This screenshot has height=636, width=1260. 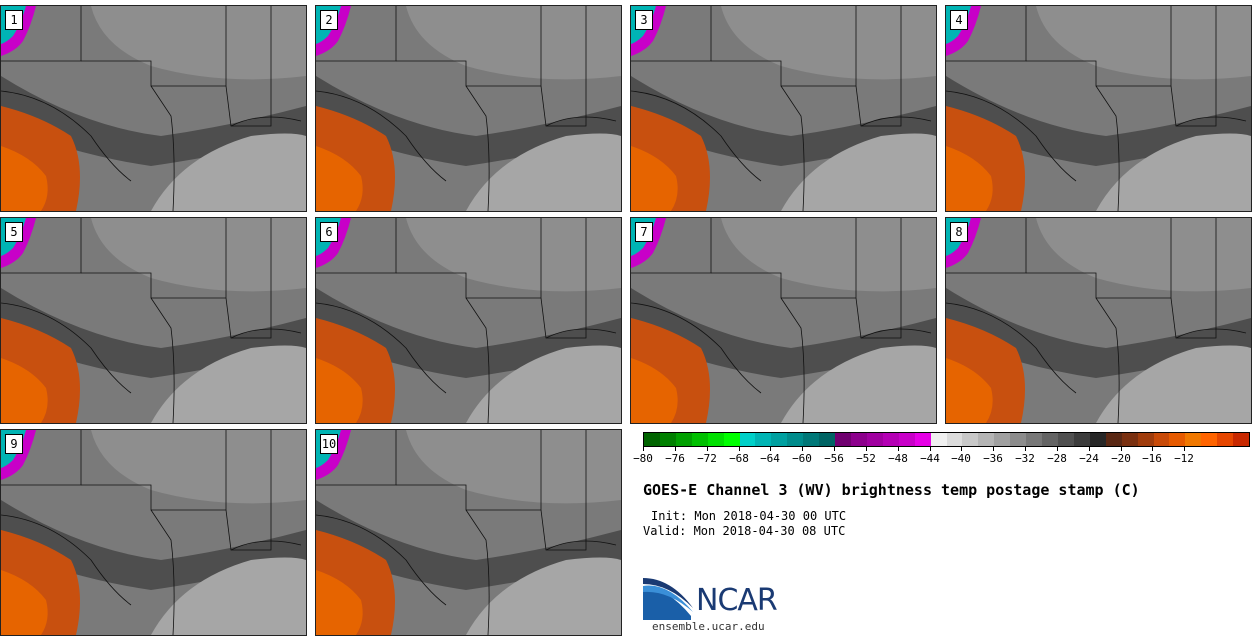 I want to click on panel-label: 3, so click(x=644, y=20).